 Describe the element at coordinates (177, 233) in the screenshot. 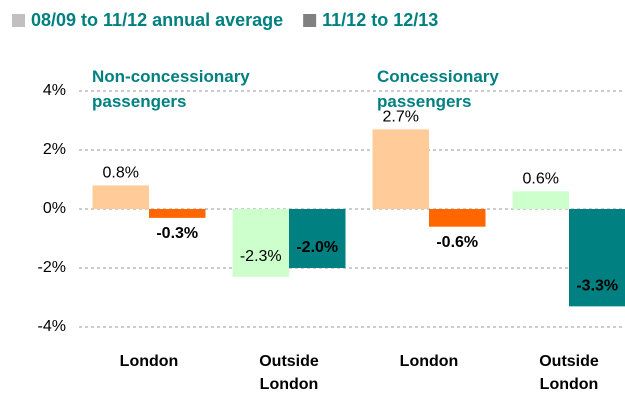

I see `value-label: -0.3%` at that location.